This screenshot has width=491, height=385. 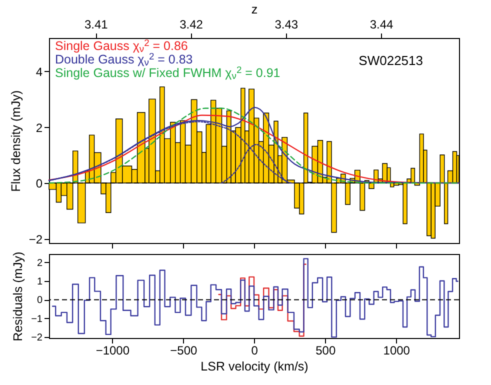 What do you see at coordinates (326, 351) in the screenshot?
I see `x-tick-label: 500` at bounding box center [326, 351].